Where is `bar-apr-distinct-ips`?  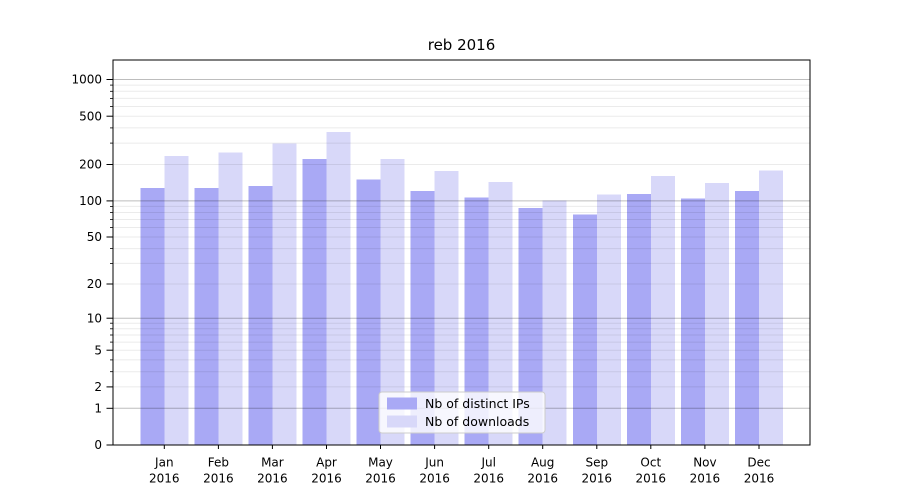 bar-apr-distinct-ips is located at coordinates (314, 302).